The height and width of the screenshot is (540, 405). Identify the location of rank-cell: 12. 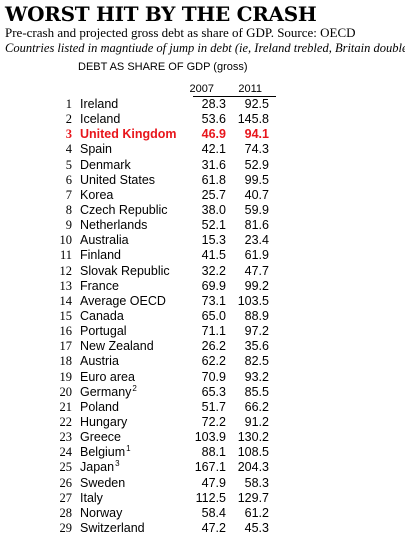
(66, 270).